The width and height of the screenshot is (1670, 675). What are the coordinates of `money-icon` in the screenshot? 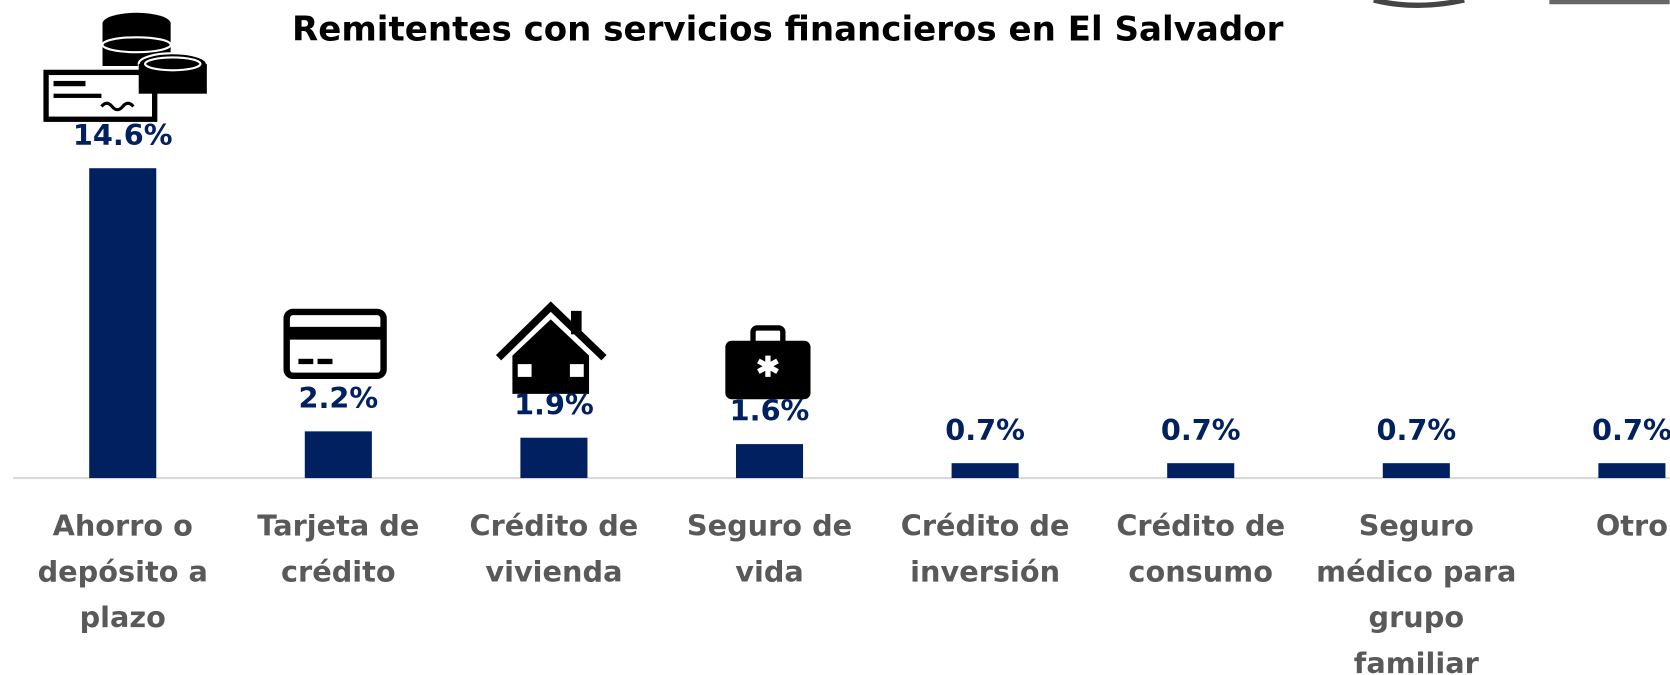 It's located at (125, 67).